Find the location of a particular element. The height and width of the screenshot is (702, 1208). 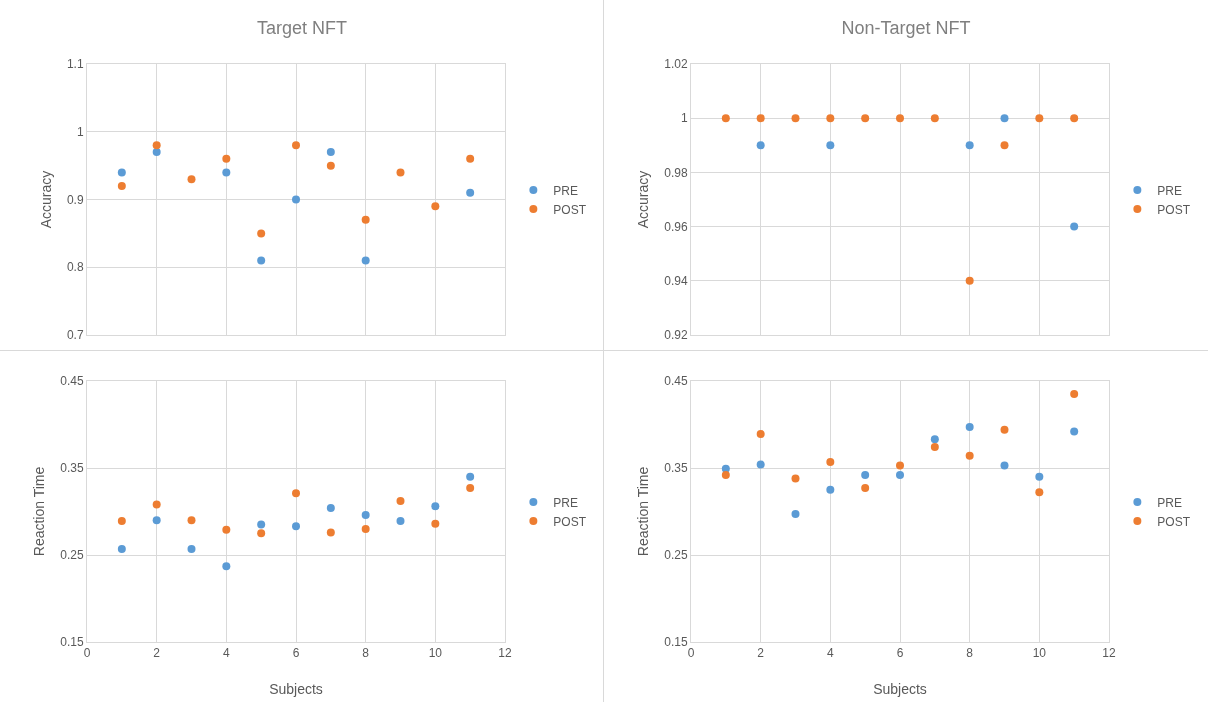

y-tick-label: 0.92 is located at coordinates (676, 335).